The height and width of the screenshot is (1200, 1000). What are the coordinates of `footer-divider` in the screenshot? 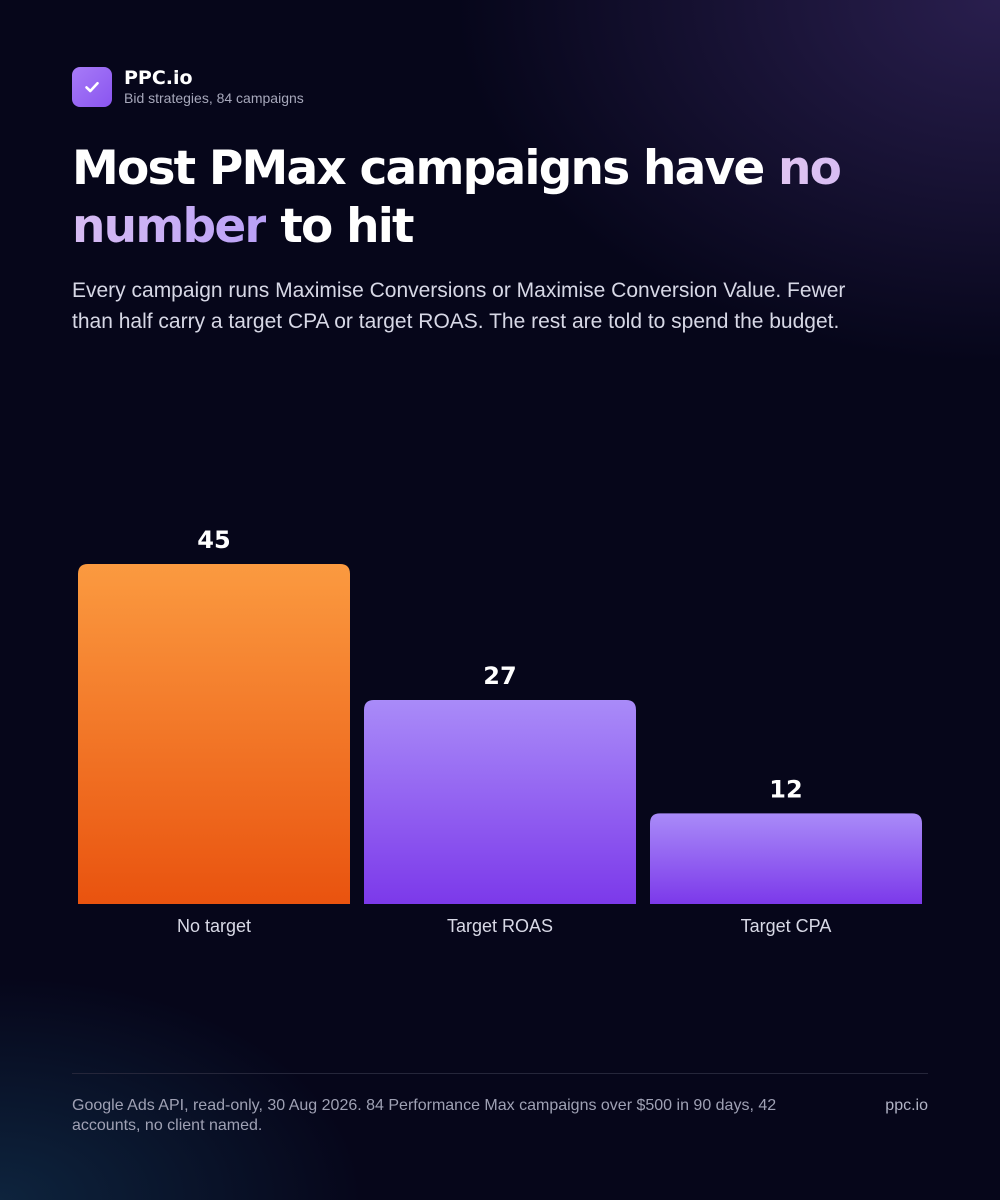 It's located at (500, 1073).